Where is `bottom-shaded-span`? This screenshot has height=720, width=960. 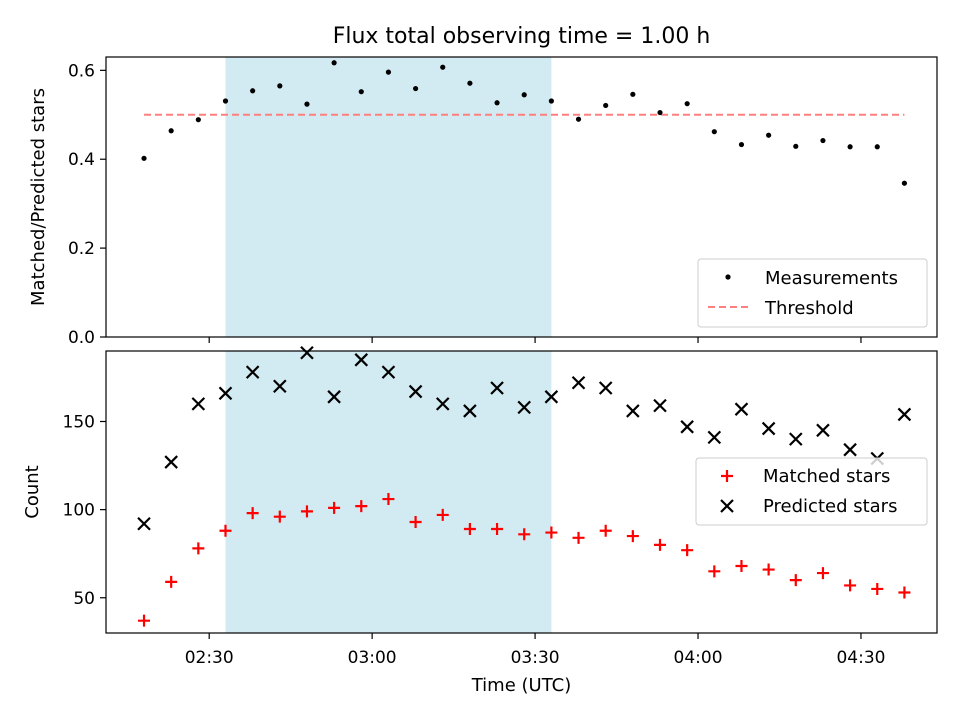 bottom-shaded-span is located at coordinates (388, 492).